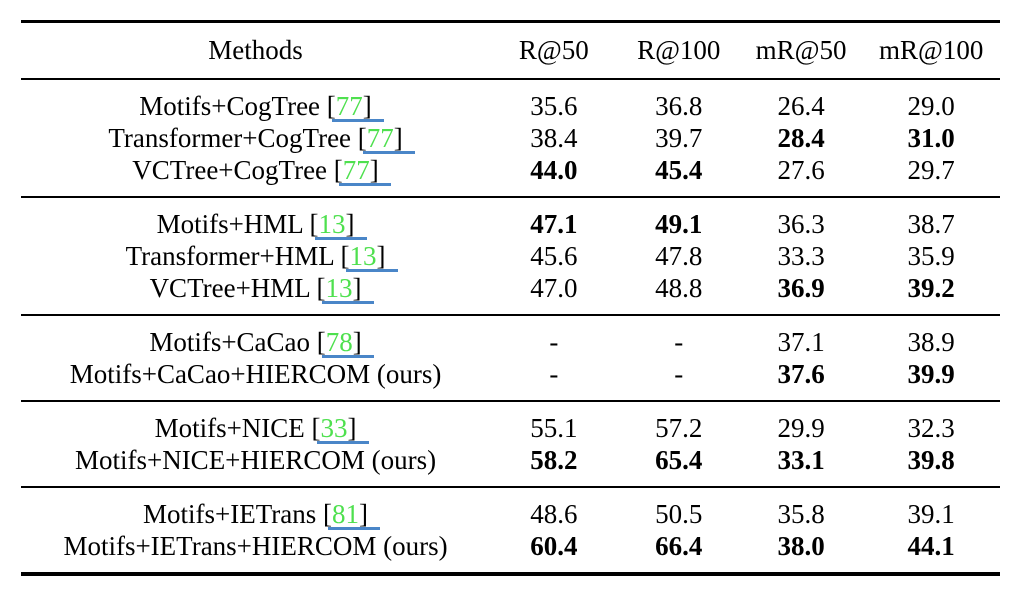  I want to click on value-cell: 48.6, so click(554, 514).